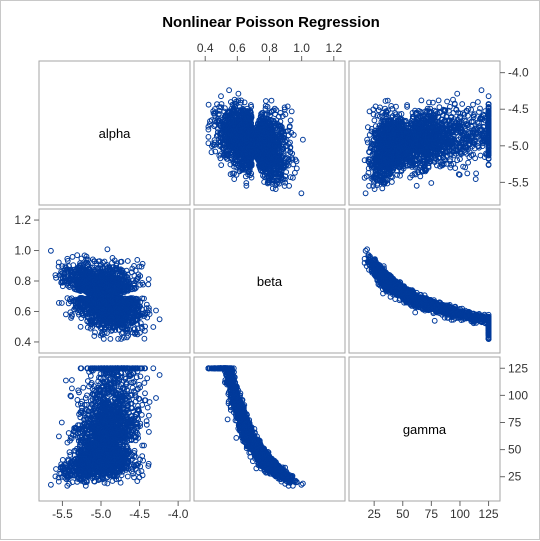 The height and width of the screenshot is (541, 540). What do you see at coordinates (460, 514) in the screenshot?
I see `bottom-gamma-tick-label: 100` at bounding box center [460, 514].